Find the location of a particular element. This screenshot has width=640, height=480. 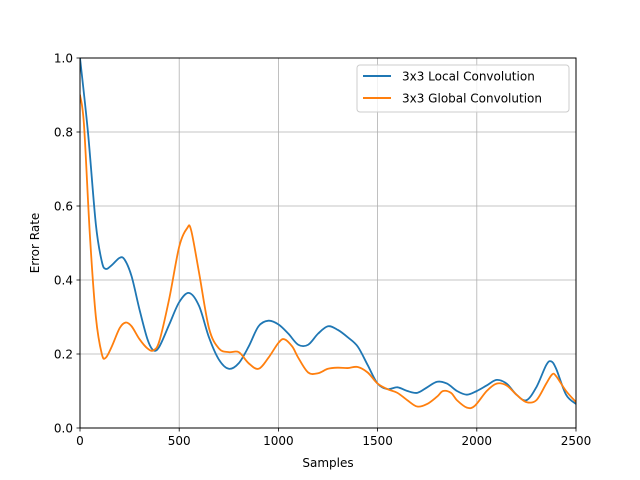

y-tick-label: 0.4 is located at coordinates (63, 281).